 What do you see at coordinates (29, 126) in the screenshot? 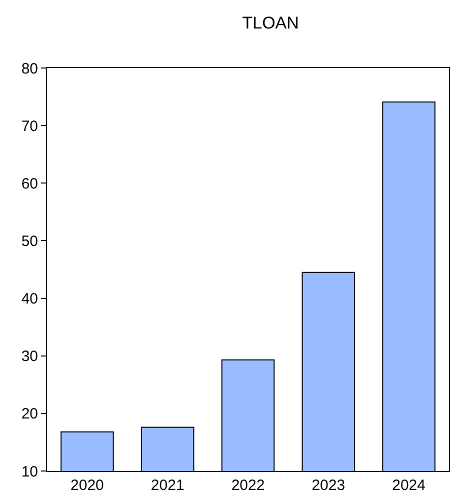
I see `y-tick-label: 70` at bounding box center [29, 126].